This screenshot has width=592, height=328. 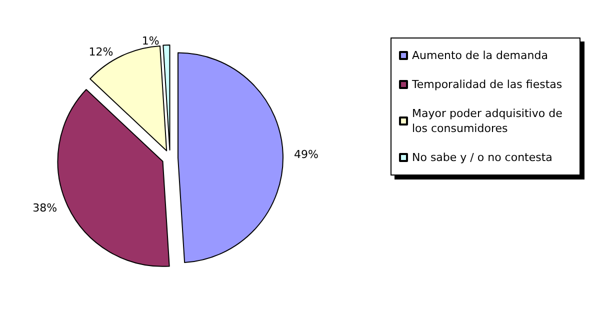 What do you see at coordinates (480, 55) in the screenshot?
I see `legend-label: Aumento de la demanda` at bounding box center [480, 55].